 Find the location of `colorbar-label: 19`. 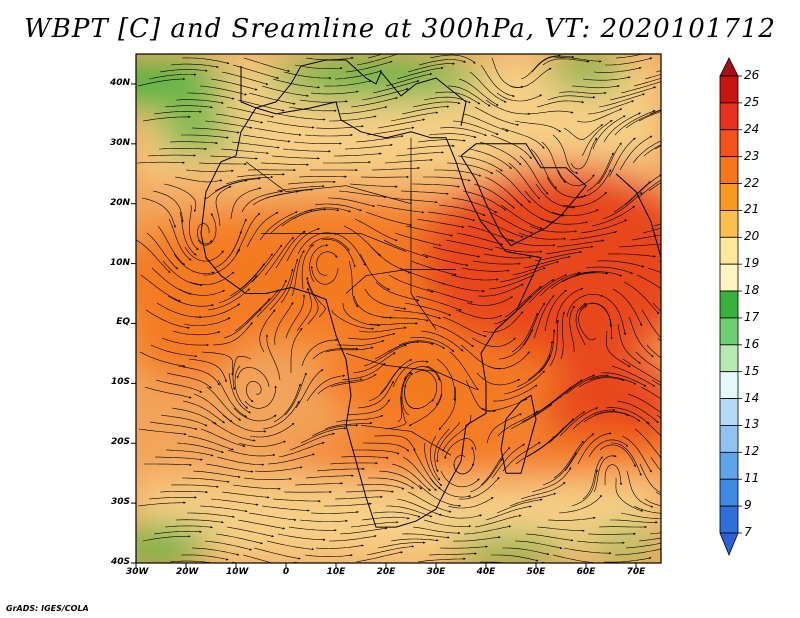

colorbar-label: 19 is located at coordinates (752, 263).